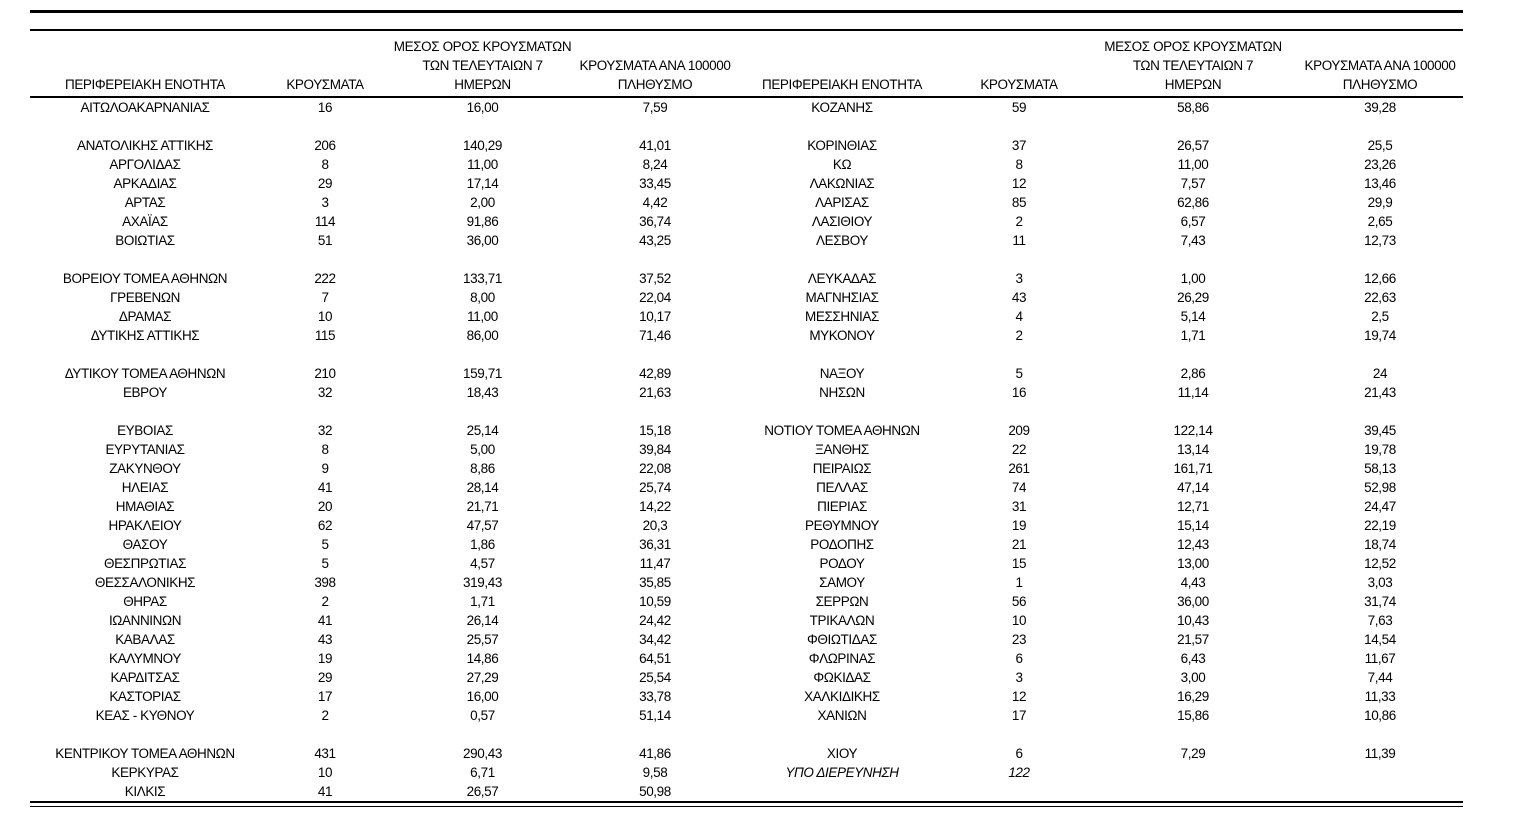 Image resolution: width=1513 pixels, height=815 pixels. I want to click on left-region-cell: ΑΝΑΤΟΛΙΚΗΣ ΑΤΤΙΚΗΣ, so click(145, 145).